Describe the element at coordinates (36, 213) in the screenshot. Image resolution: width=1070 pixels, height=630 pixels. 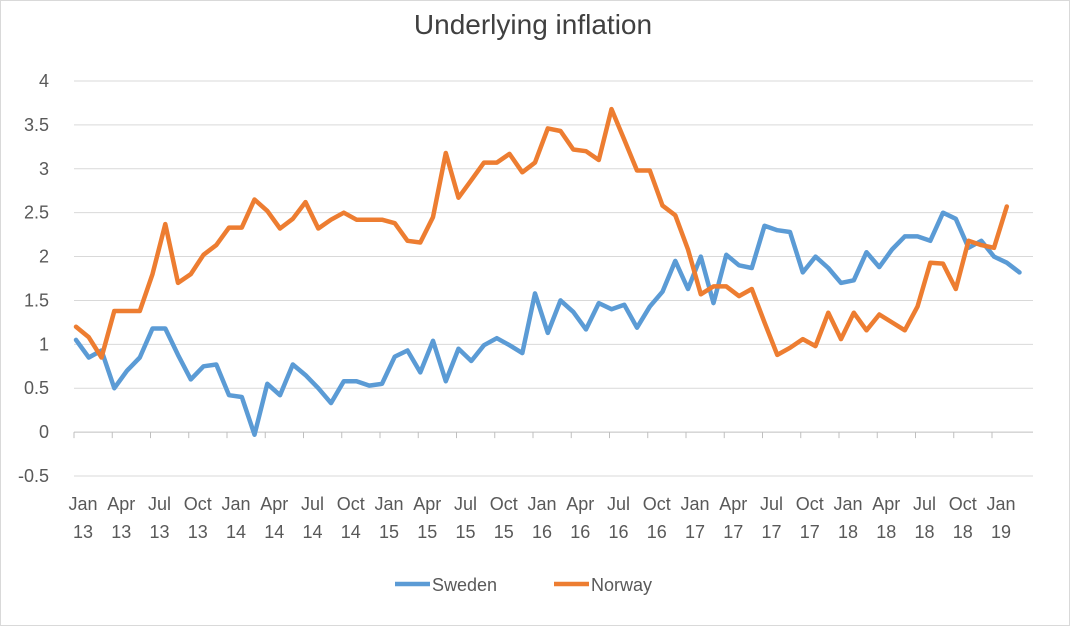
I see `y-tick-label: 2.5` at that location.